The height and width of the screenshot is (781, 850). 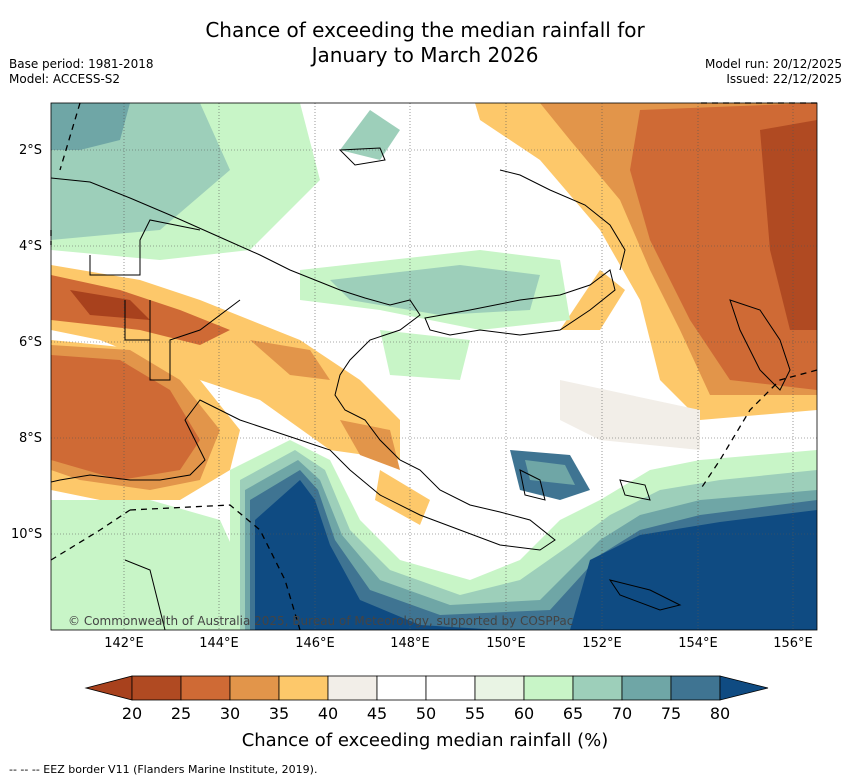 I want to click on lon-label: 156°E, so click(x=793, y=643).